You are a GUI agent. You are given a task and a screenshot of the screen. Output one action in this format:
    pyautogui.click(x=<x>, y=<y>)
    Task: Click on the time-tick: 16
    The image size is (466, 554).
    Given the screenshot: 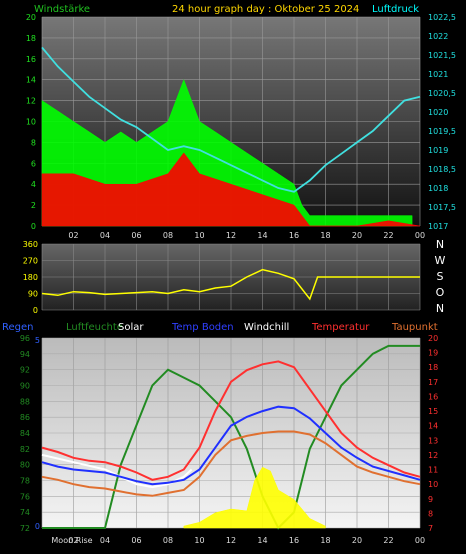 What is the action you would take?
    pyautogui.click(x=294, y=235)
    